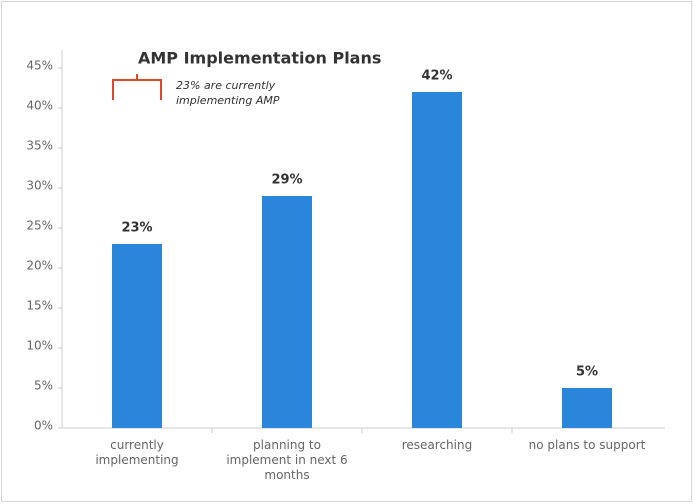  Describe the element at coordinates (39, 106) in the screenshot. I see `y-tick-label: 40%` at that location.